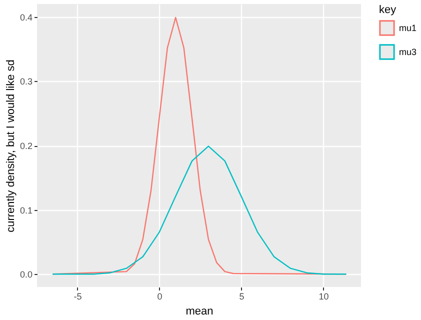 The image size is (421, 320). Describe the element at coordinates (26, 17) in the screenshot. I see `y-tick-label: 0.4` at that location.